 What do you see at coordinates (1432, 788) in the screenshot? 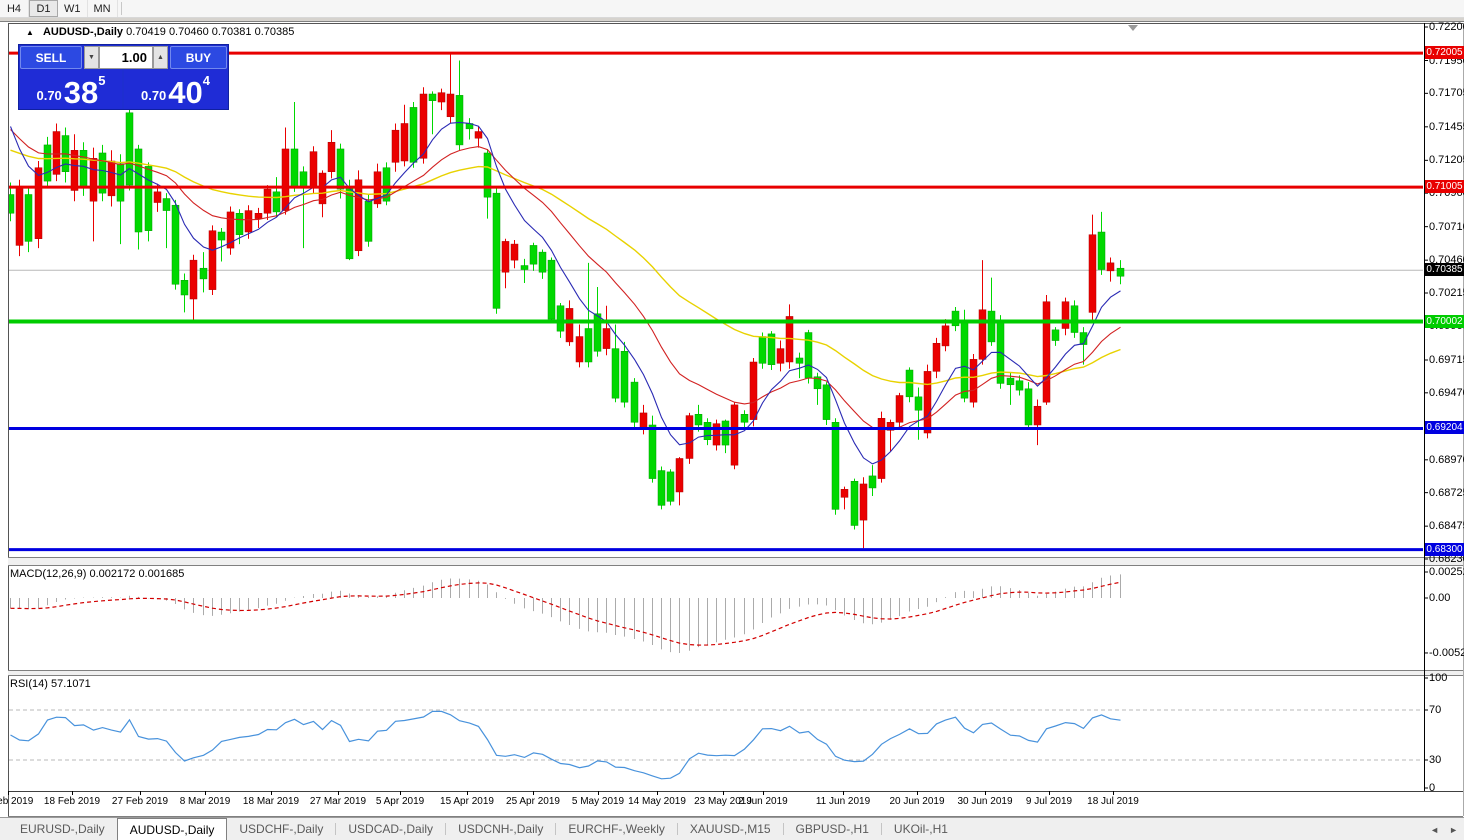
I see `rsi-scale-tick: 0` at bounding box center [1432, 788].